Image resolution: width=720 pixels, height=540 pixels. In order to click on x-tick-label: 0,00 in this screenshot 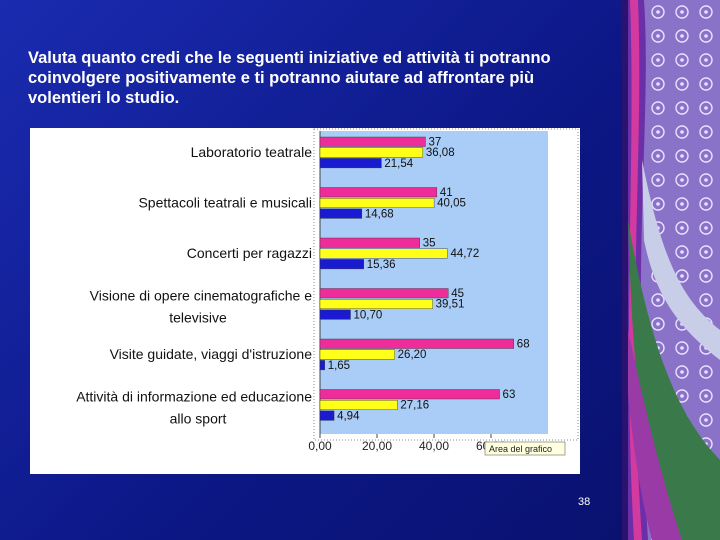, I will do `click(320, 446)`.